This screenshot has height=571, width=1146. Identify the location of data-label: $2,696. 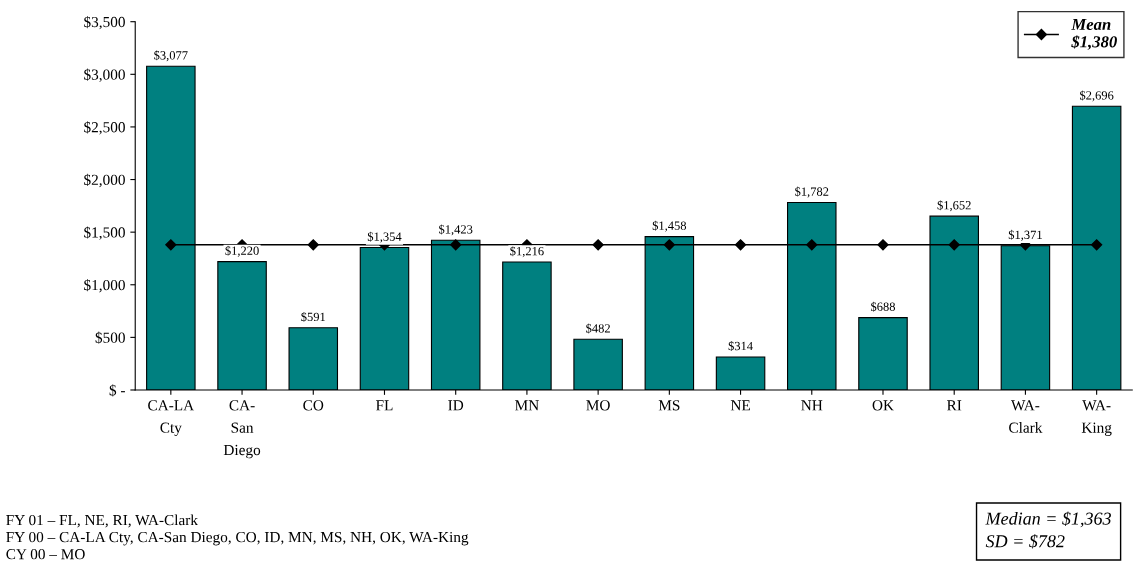
(1096, 96).